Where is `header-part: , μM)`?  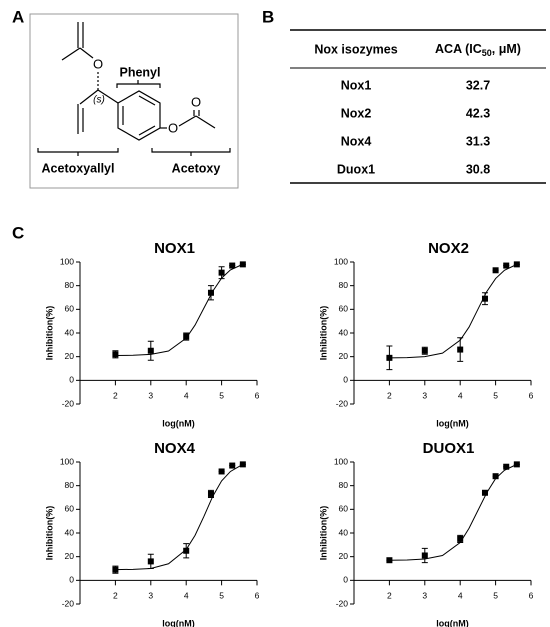 header-part: , μM) is located at coordinates (506, 49).